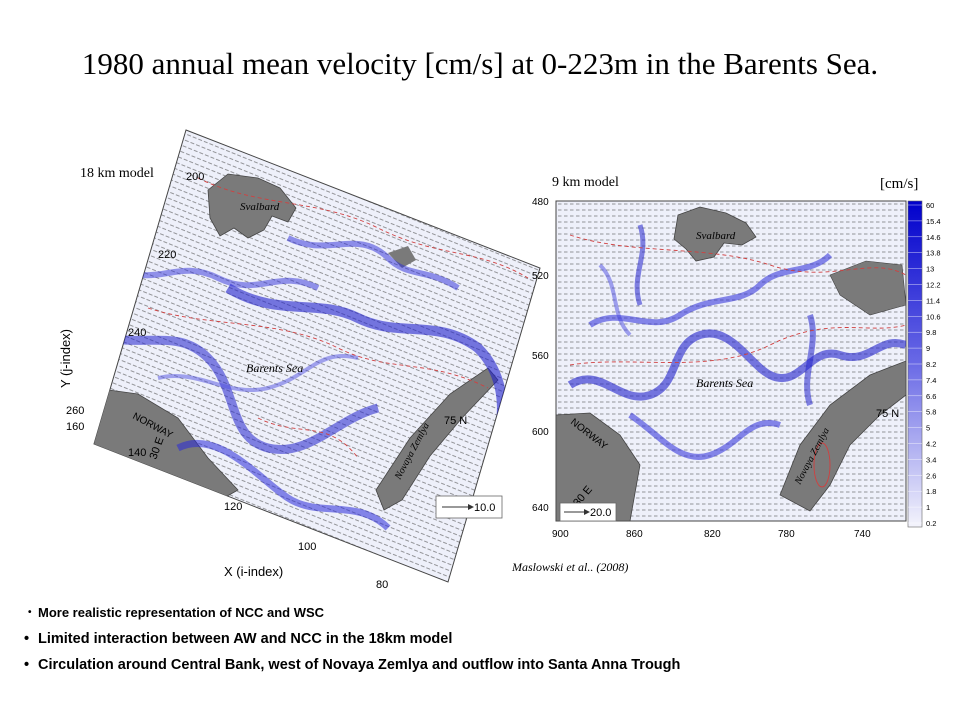  Describe the element at coordinates (195, 177) in the screenshot. I see `left-ytick-200: 200` at that location.